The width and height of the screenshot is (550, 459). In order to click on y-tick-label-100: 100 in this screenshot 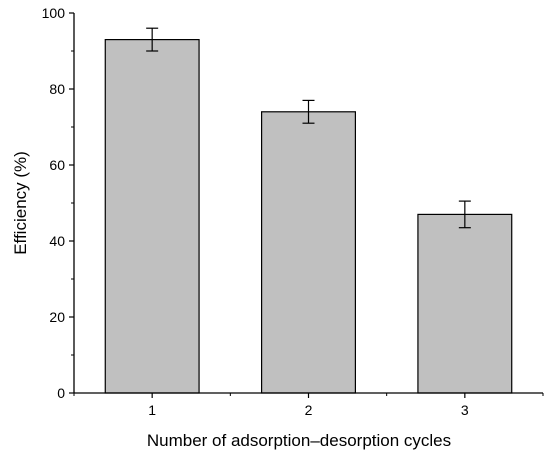, I will do `click(54, 13)`.